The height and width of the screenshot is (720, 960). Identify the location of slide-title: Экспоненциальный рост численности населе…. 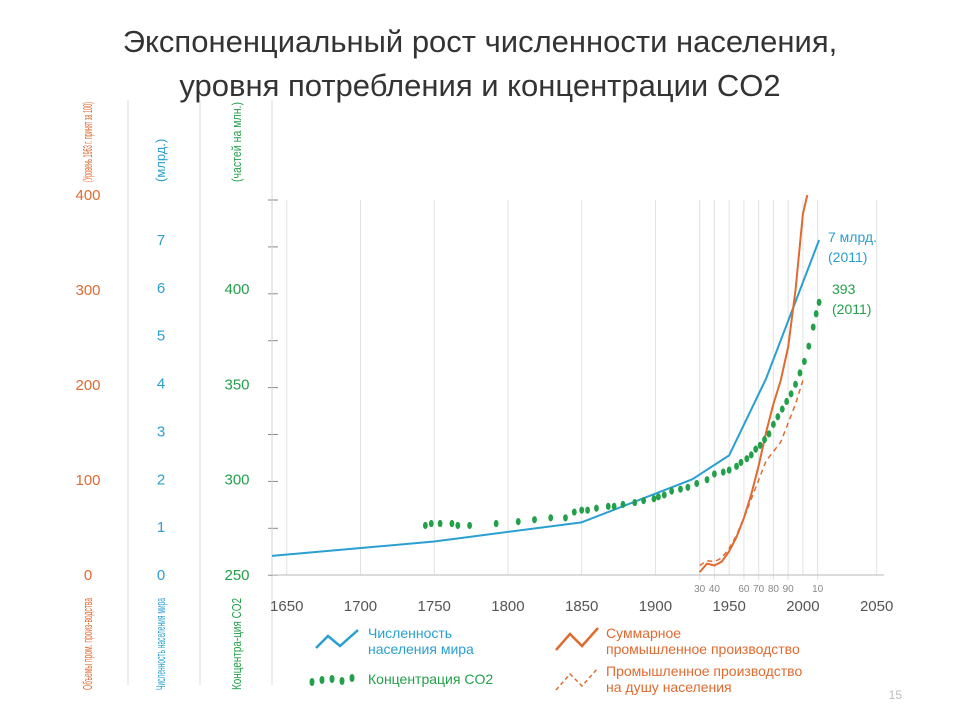
(480, 64).